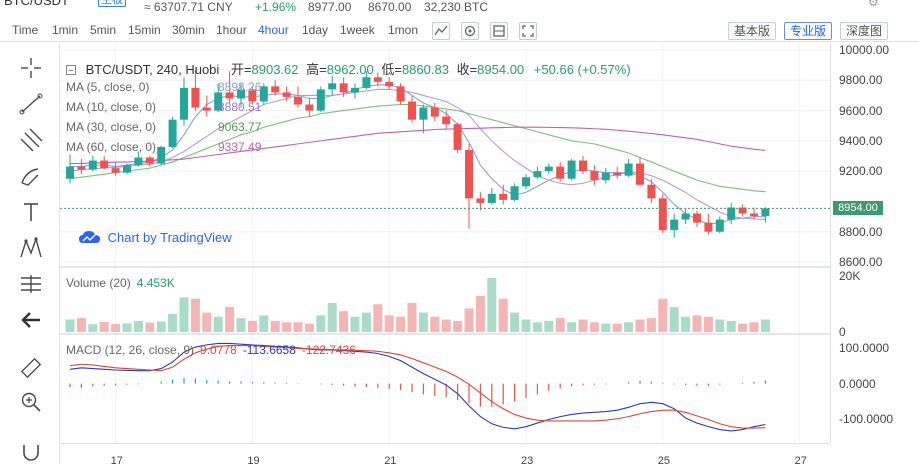 The width and height of the screenshot is (919, 464). I want to click on ticker-badge: 主板, so click(112, 3).